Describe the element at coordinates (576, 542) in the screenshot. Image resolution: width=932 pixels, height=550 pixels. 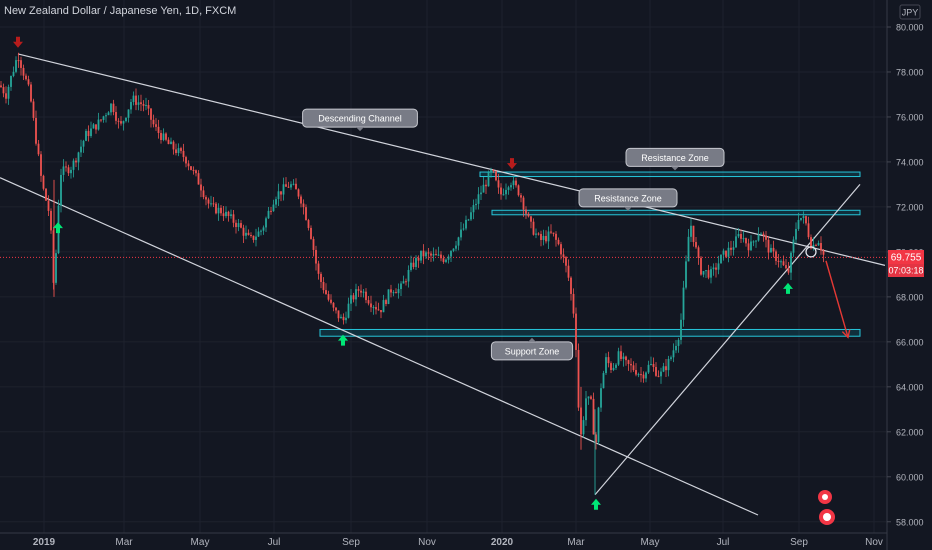
I see `time-tick-label: Mar` at that location.